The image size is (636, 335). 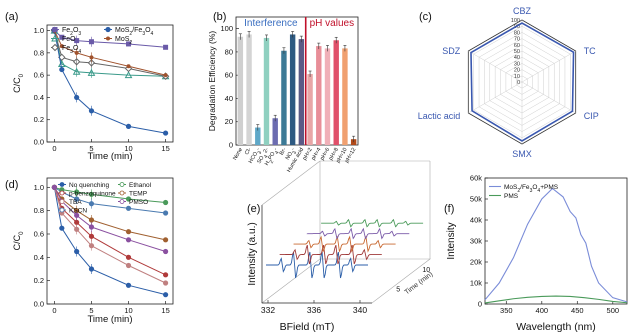 I want to click on legend-entry-a-1: FeO, so click(x=69, y=39).